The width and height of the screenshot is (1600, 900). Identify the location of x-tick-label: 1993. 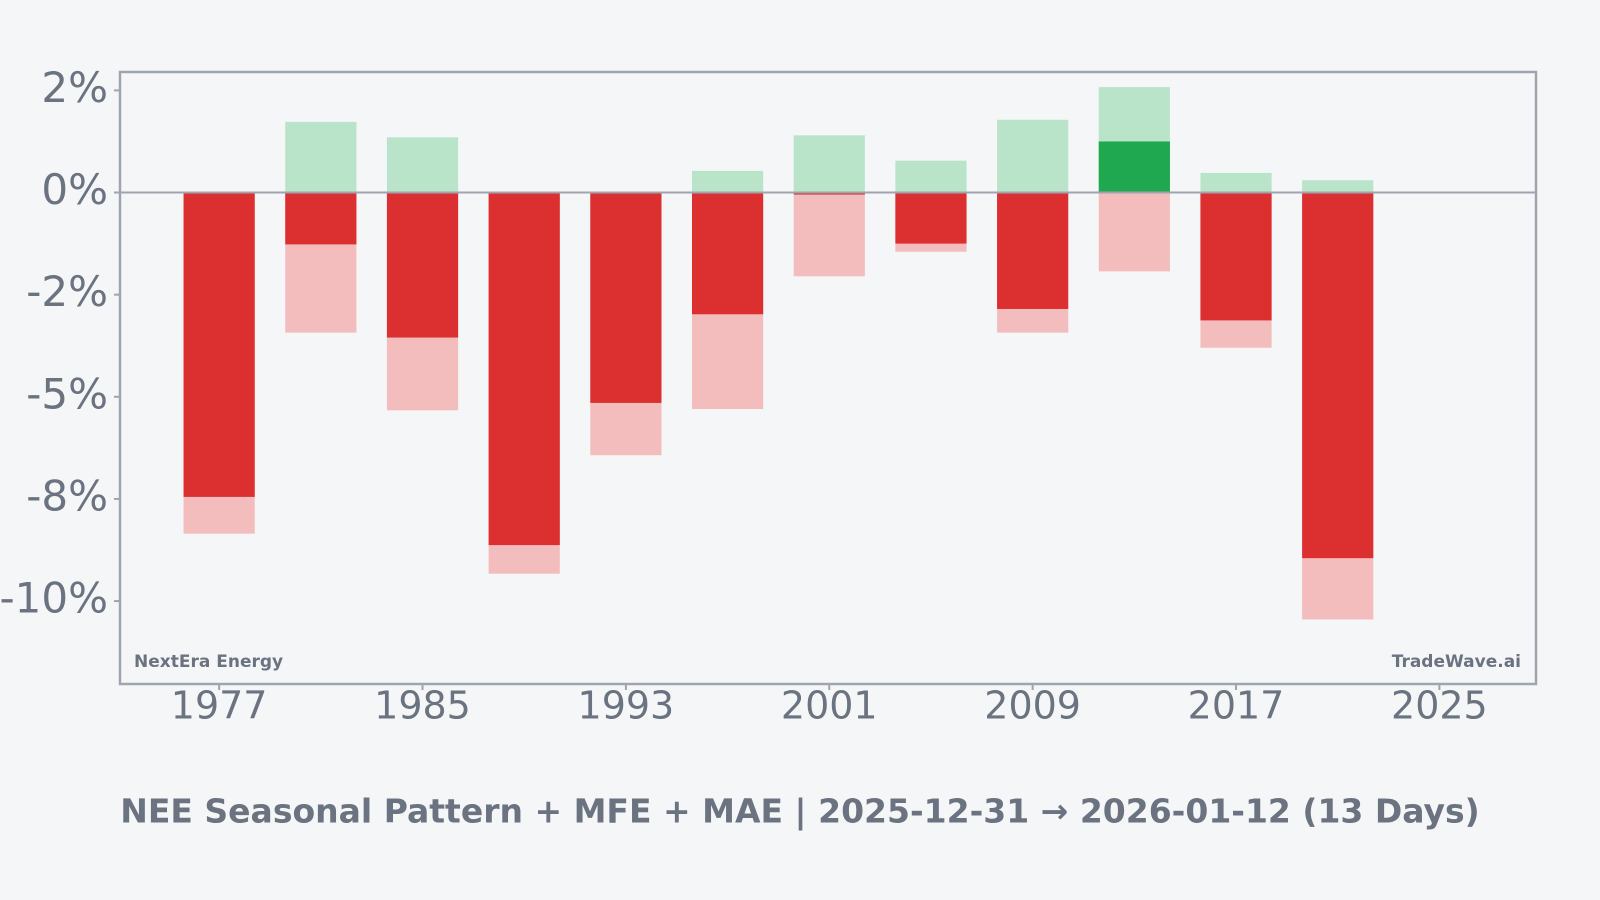
(626, 706).